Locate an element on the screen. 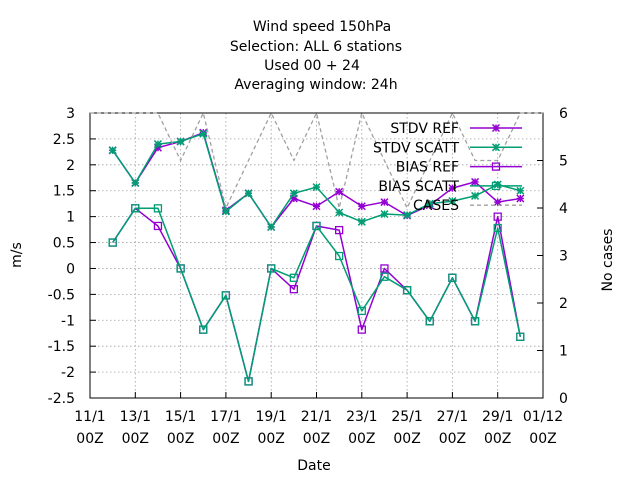 The image size is (640, 480). y-tick-label: 1 is located at coordinates (70, 218).